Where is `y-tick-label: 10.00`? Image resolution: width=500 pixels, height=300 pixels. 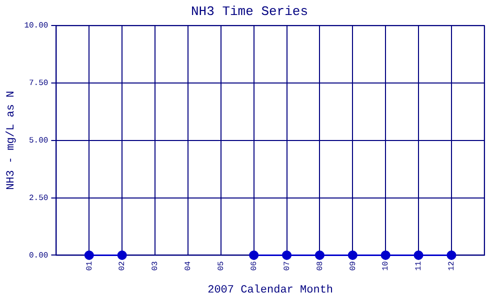 y-tick-label: 10.00 is located at coordinates (36, 26).